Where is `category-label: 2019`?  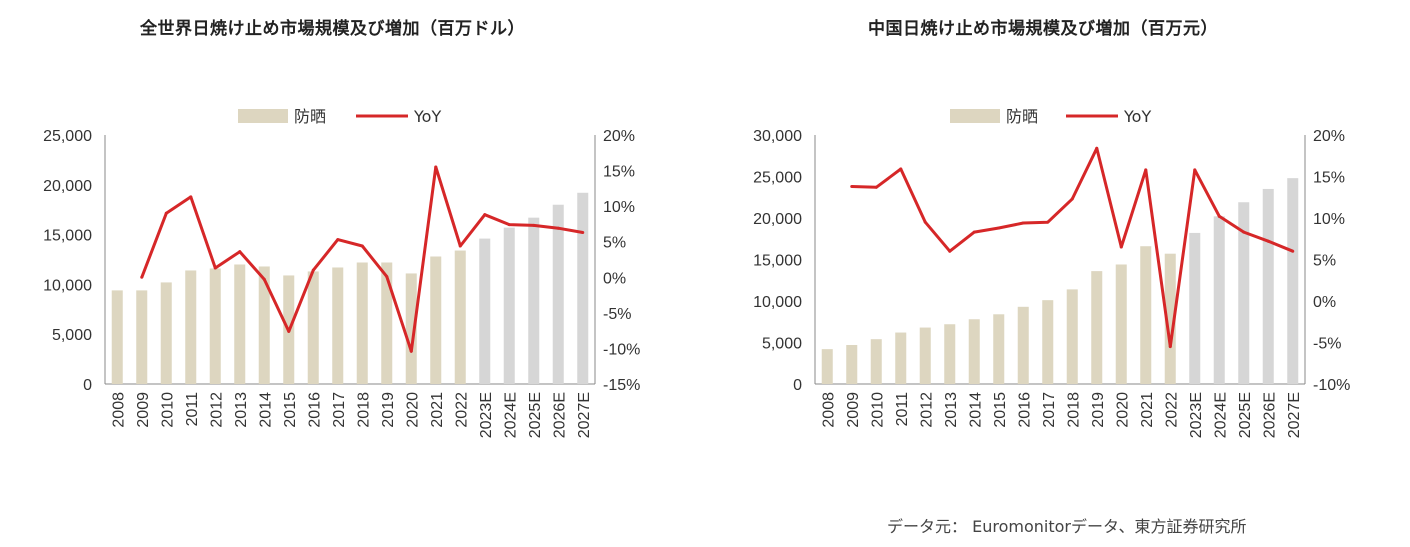 category-label: 2019 is located at coordinates (1098, 410).